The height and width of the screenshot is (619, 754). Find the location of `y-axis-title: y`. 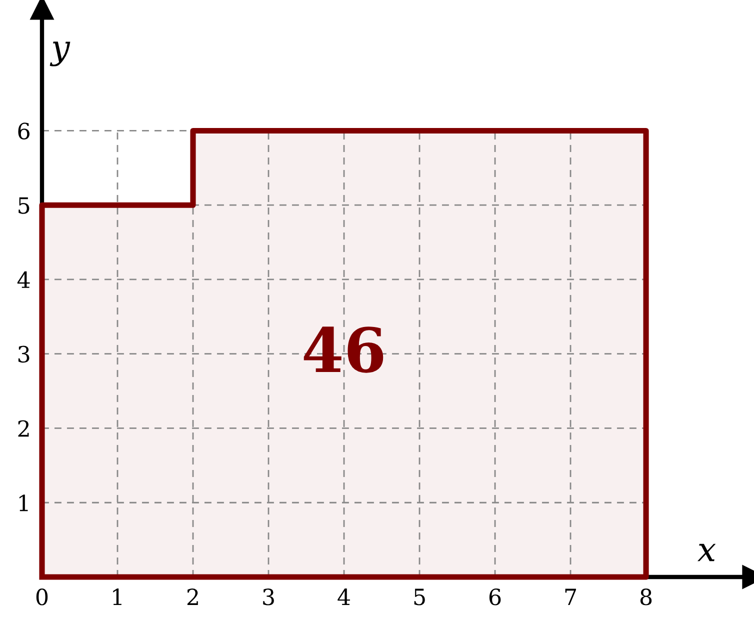

y-axis-title: y is located at coordinates (60, 54).